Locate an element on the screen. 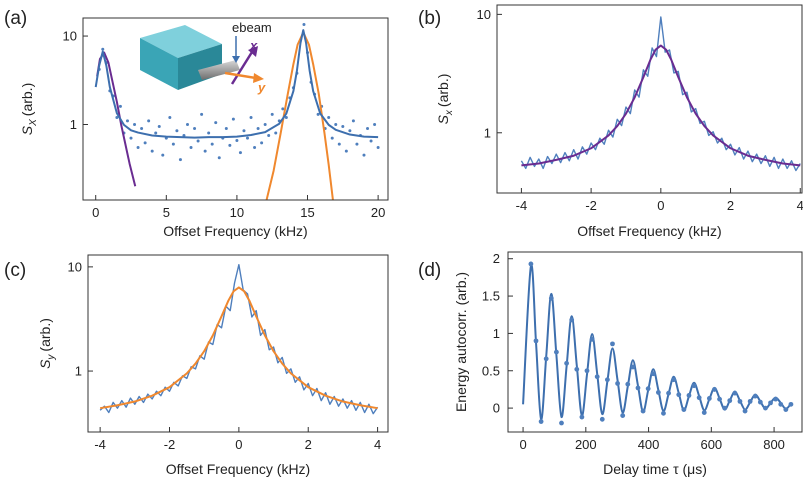 The height and width of the screenshot is (490, 803). y-axis-subscript: x is located at coordinates (449, 112).